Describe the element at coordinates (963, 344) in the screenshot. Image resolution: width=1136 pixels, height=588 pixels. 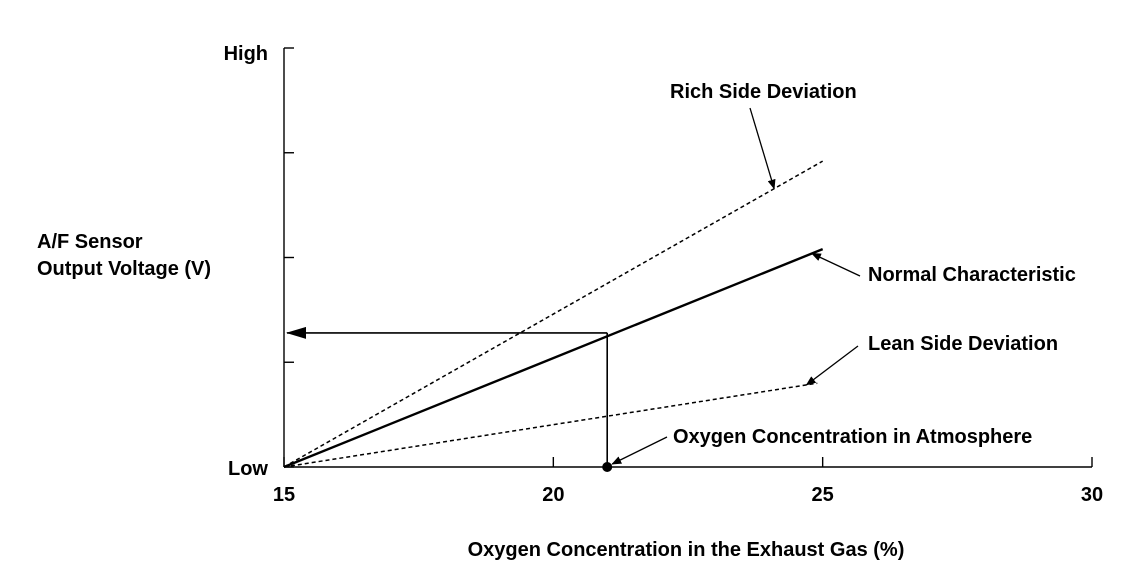
I see `annotation-lean-side-deviation: Lean Side Deviation` at that location.